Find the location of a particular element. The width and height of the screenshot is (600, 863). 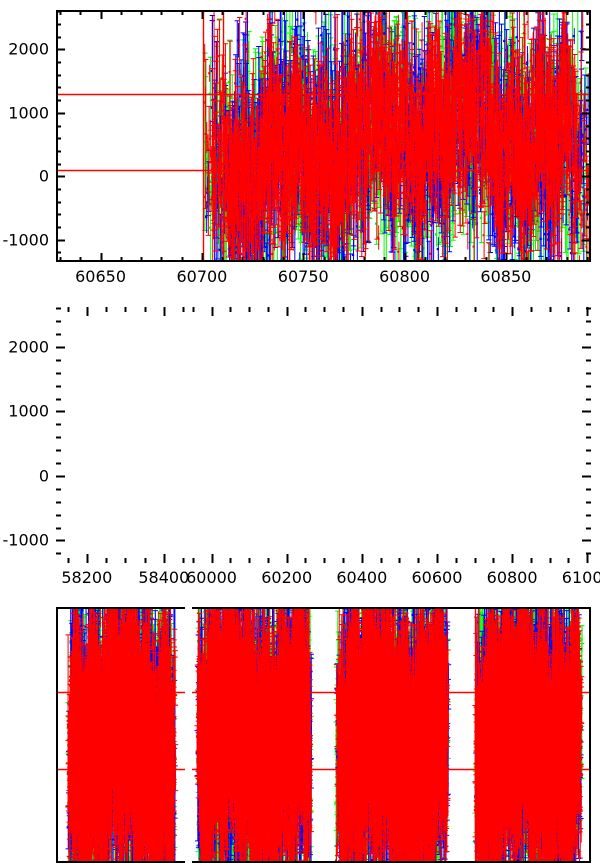

x-tick-label: 60000 is located at coordinates (211, 577).